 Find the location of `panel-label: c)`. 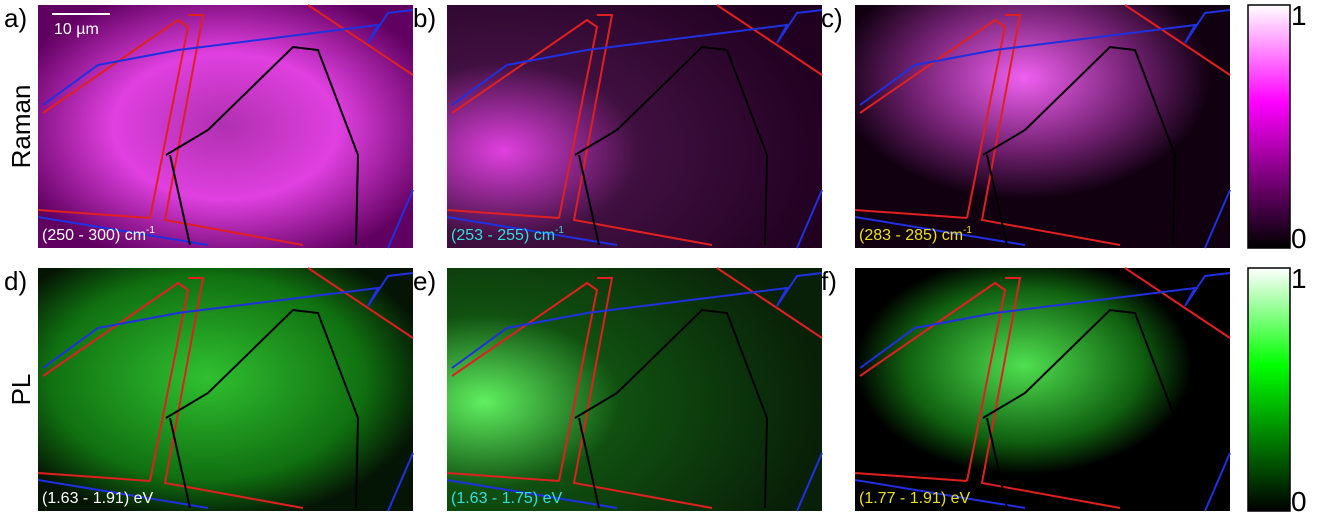

panel-label: c) is located at coordinates (832, 18).